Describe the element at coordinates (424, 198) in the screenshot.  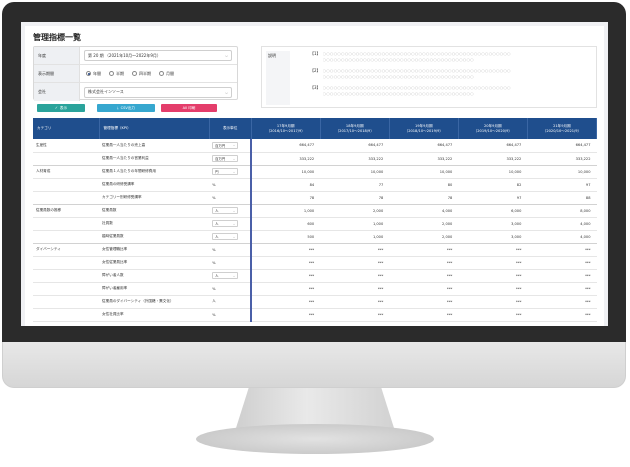
I see `row-value: 78` at that location.